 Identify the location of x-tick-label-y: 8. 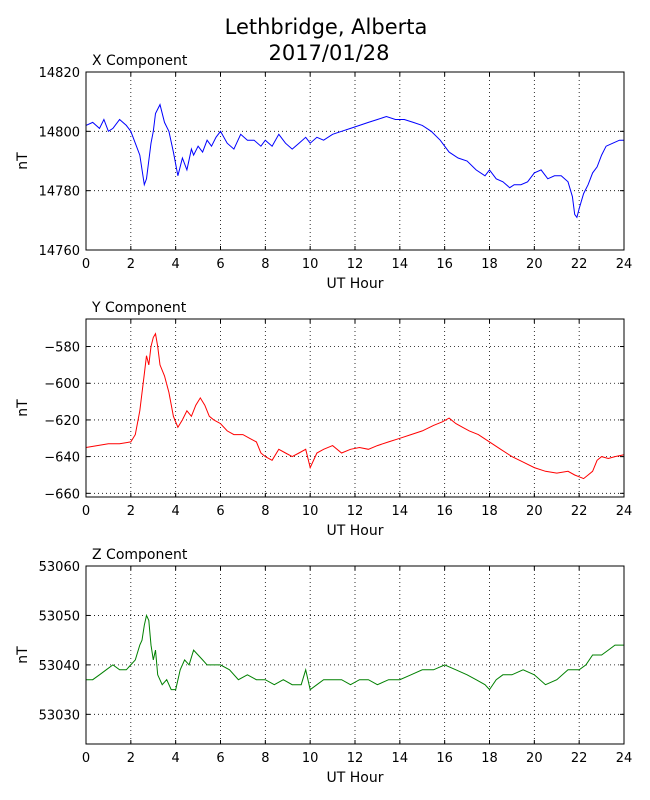
(265, 511).